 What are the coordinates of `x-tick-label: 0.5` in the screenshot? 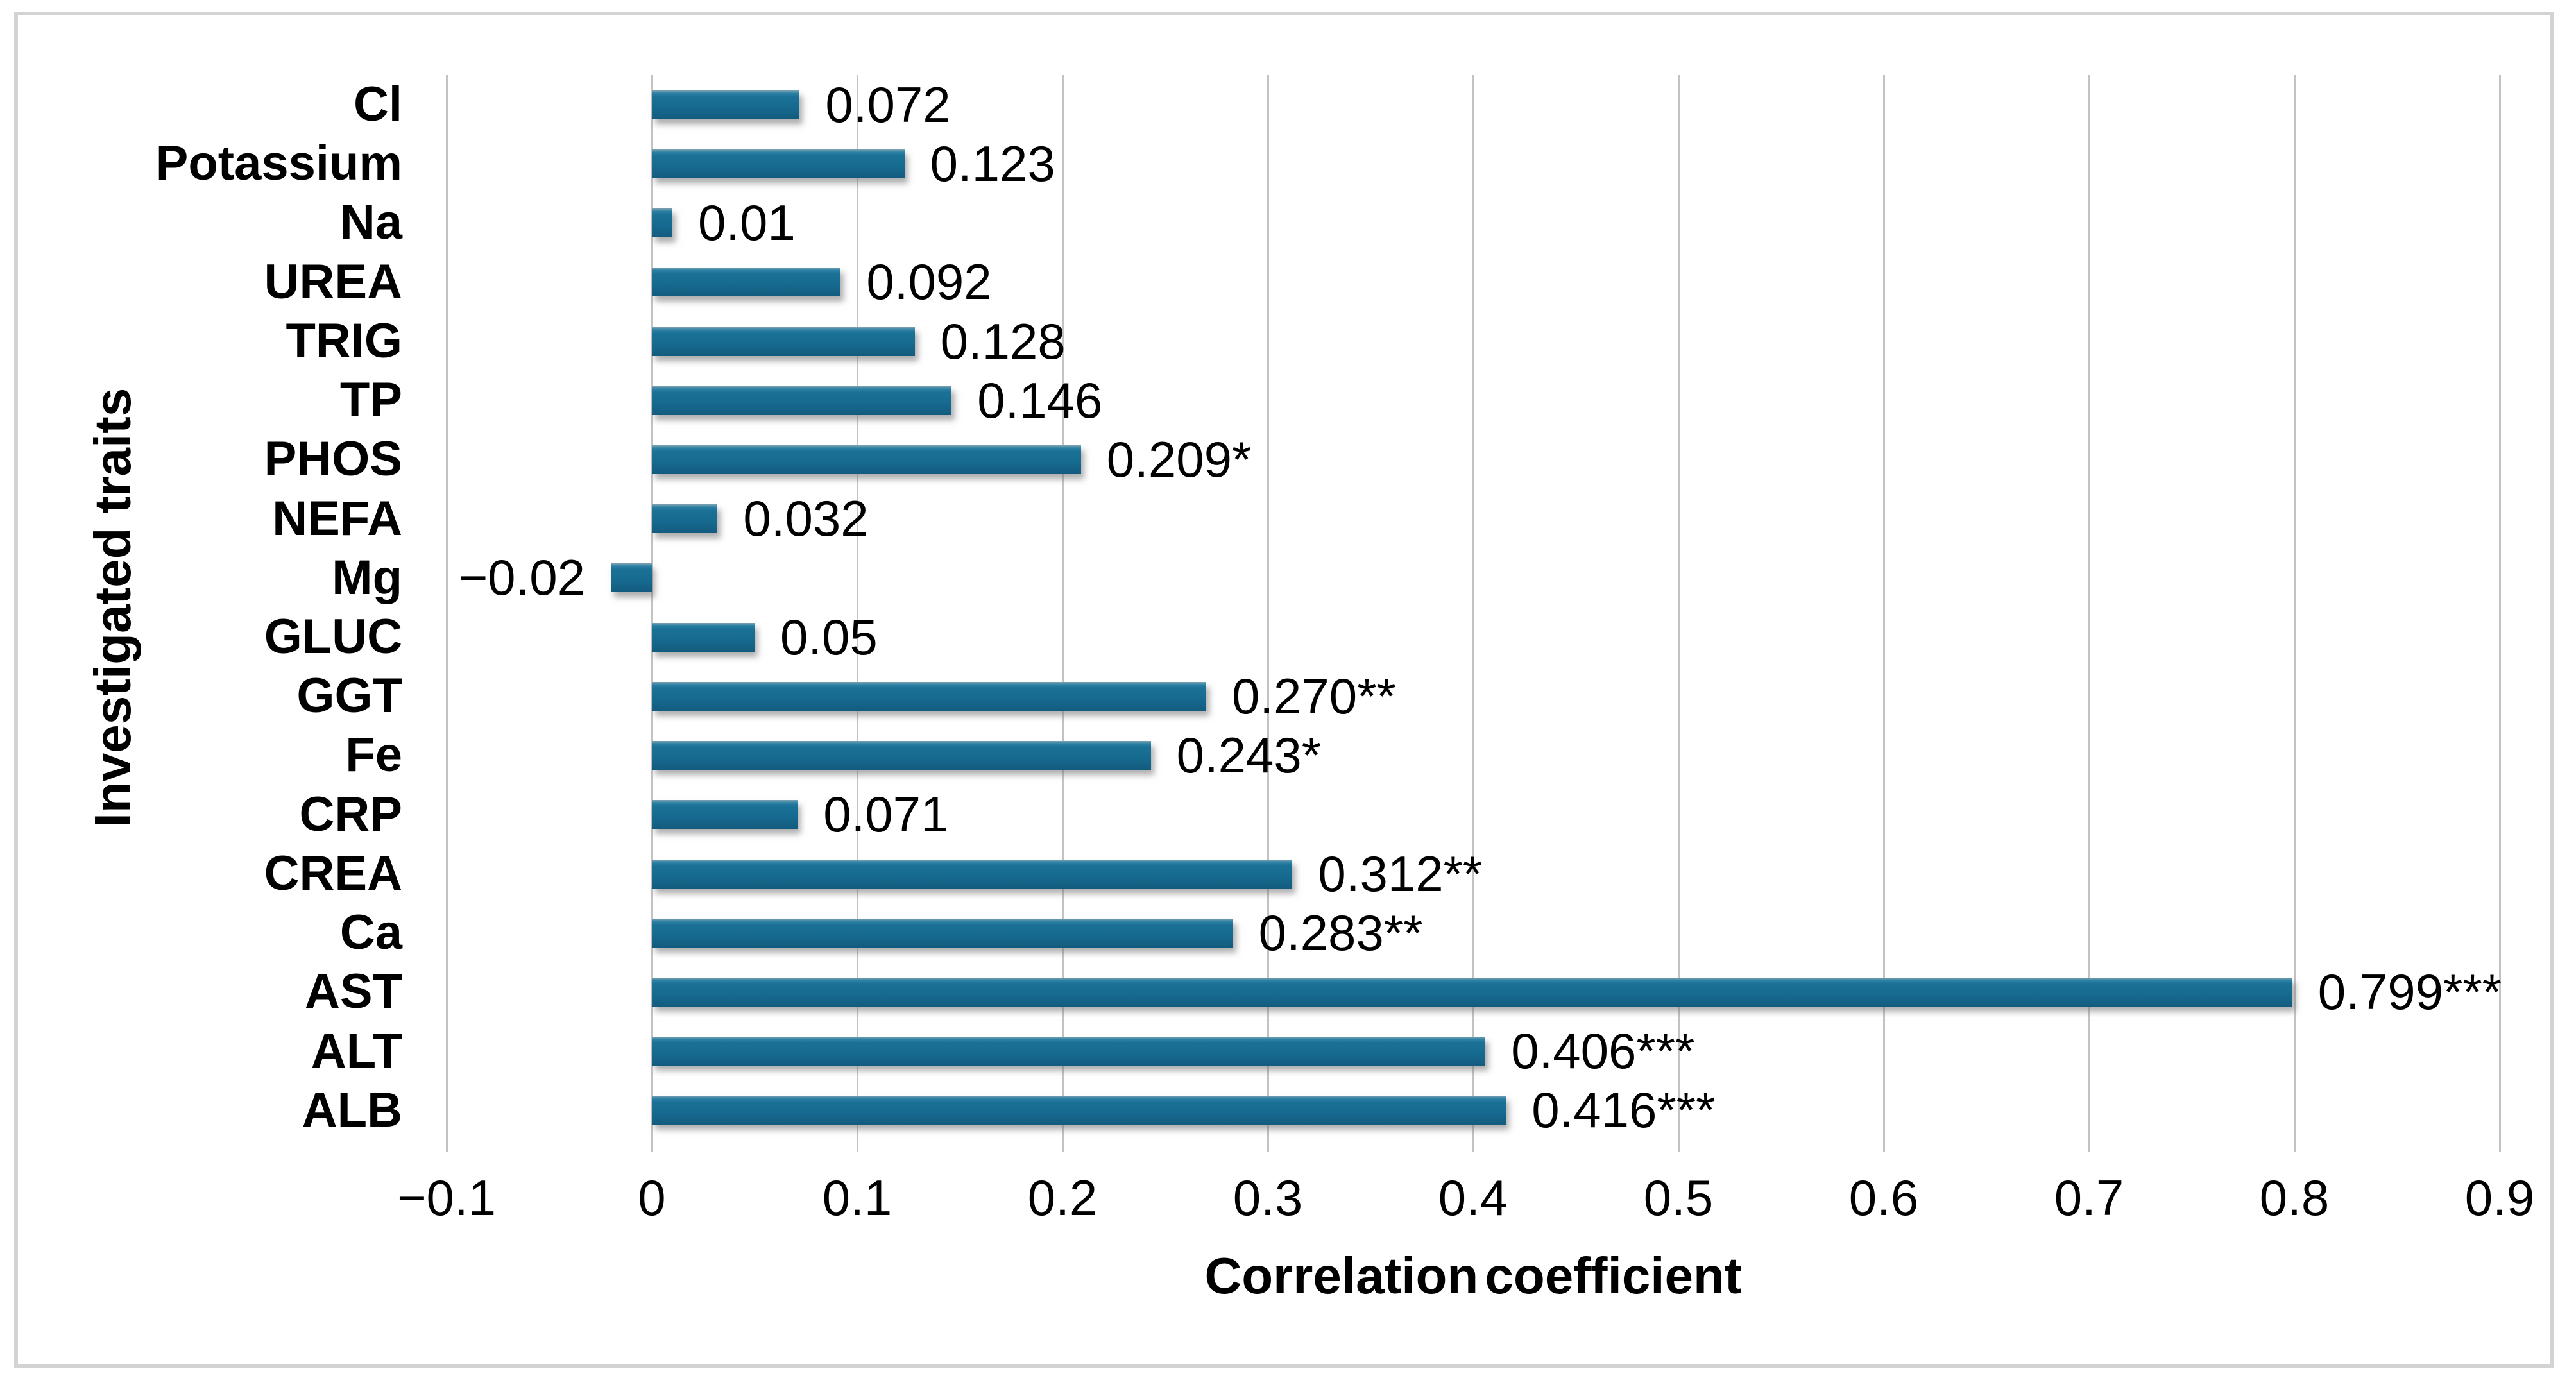 It's located at (1678, 1198).